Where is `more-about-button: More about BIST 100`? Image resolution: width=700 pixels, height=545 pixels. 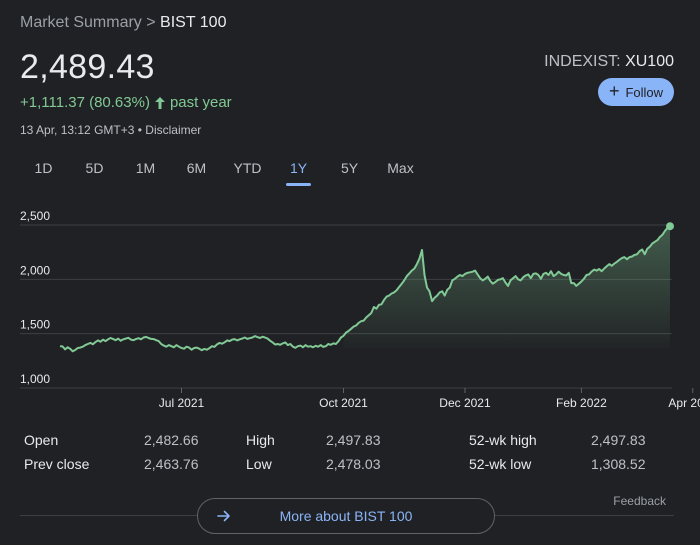 more-about-button: More about BIST 100 is located at coordinates (346, 516).